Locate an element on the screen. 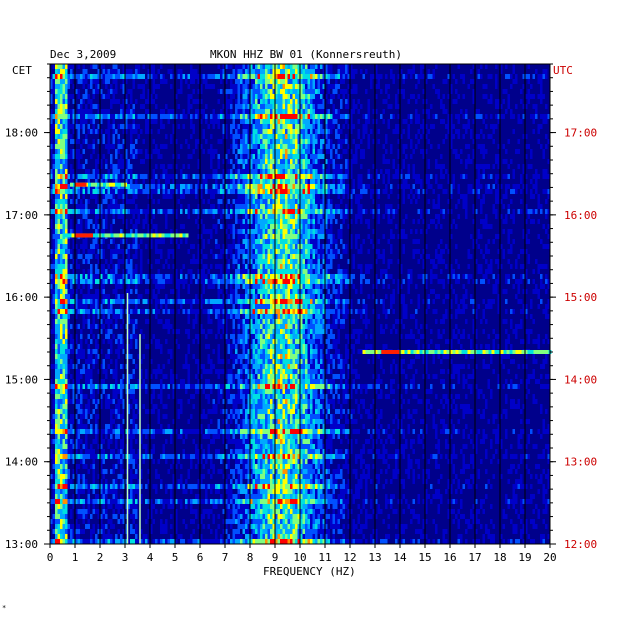 Image resolution: width=630 pixels, height=624 pixels. right-tick-label: 12:00 is located at coordinates (580, 544).